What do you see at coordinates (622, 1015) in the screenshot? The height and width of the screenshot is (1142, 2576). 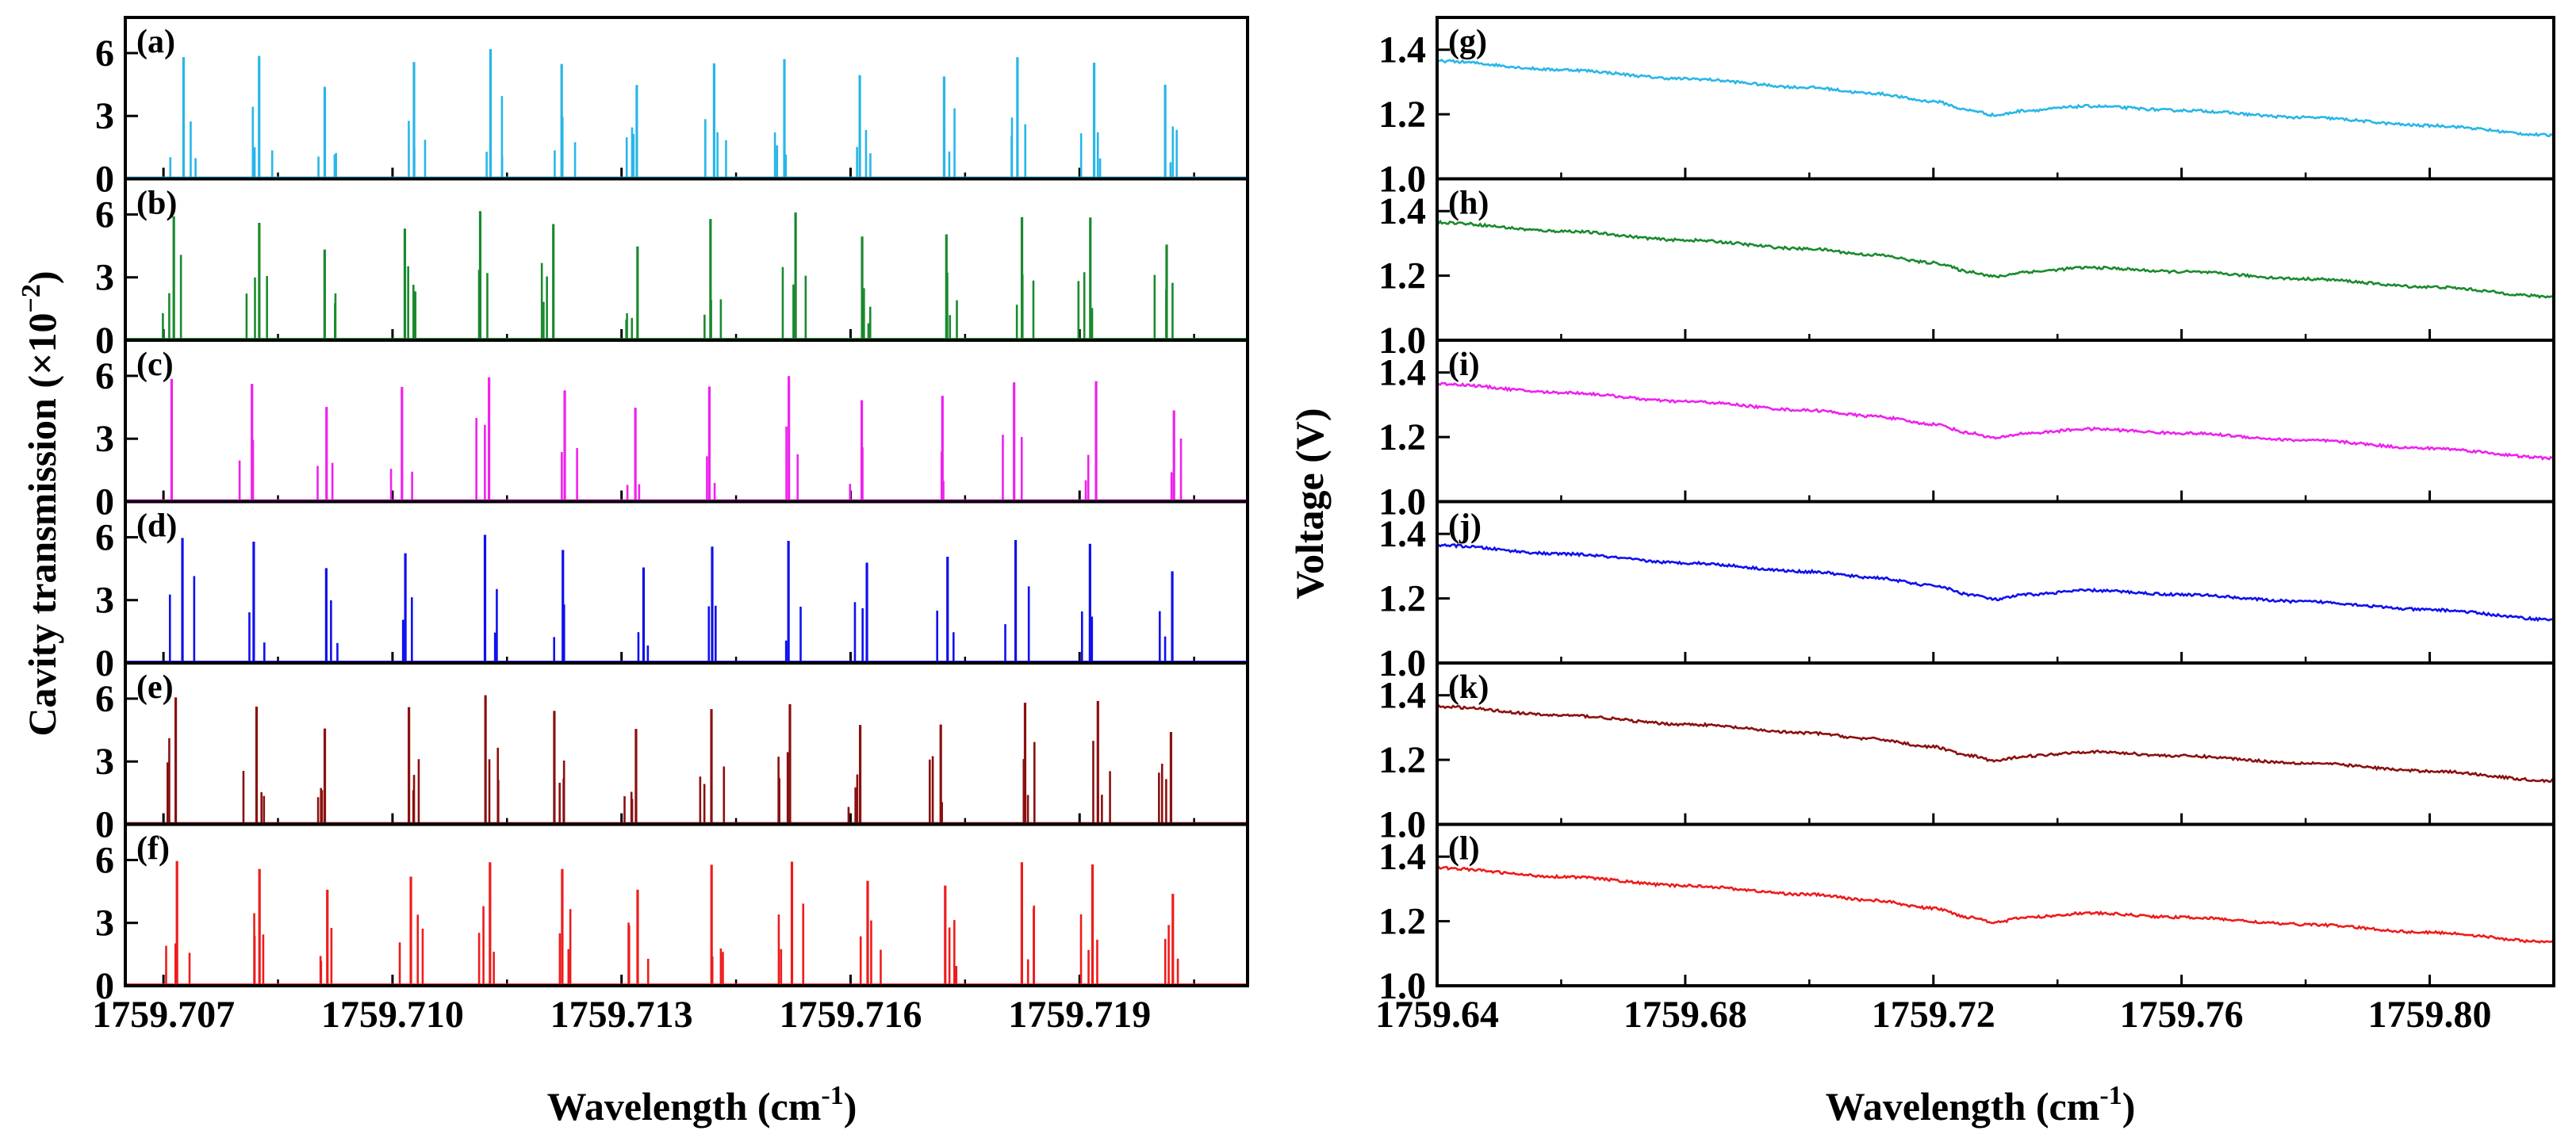 I see `x-tick-label: 1759.713` at bounding box center [622, 1015].